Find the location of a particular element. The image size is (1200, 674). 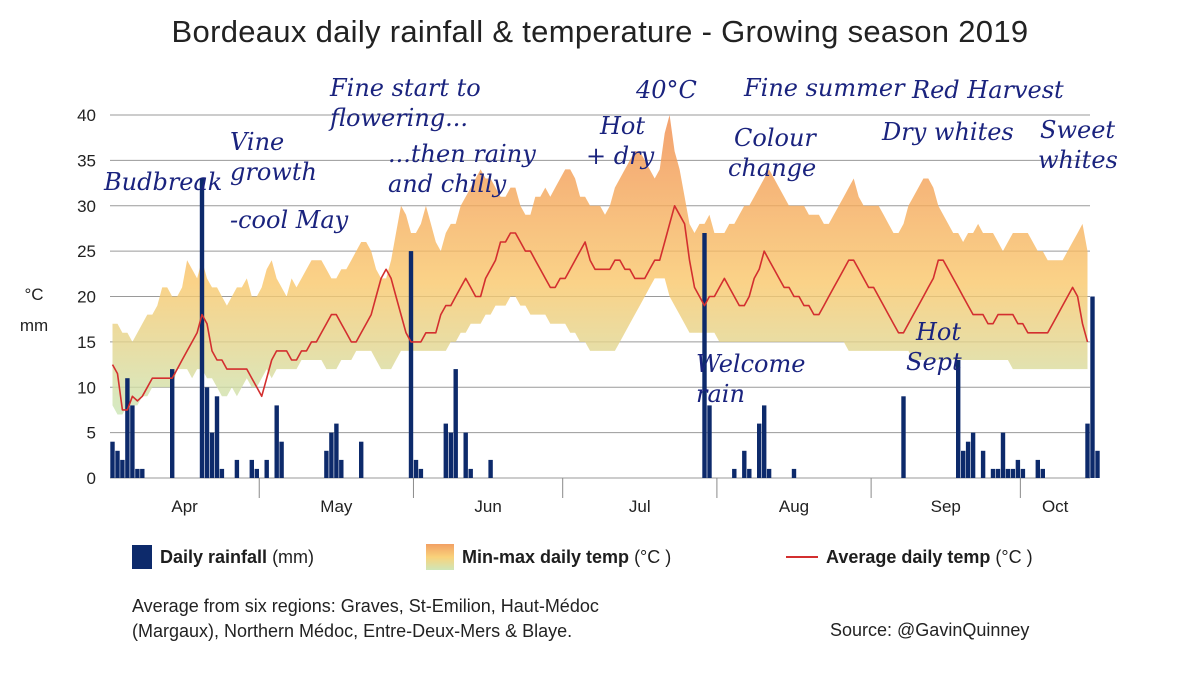

legend-minmax-label: Min-max daily temp is located at coordinates (546, 556).